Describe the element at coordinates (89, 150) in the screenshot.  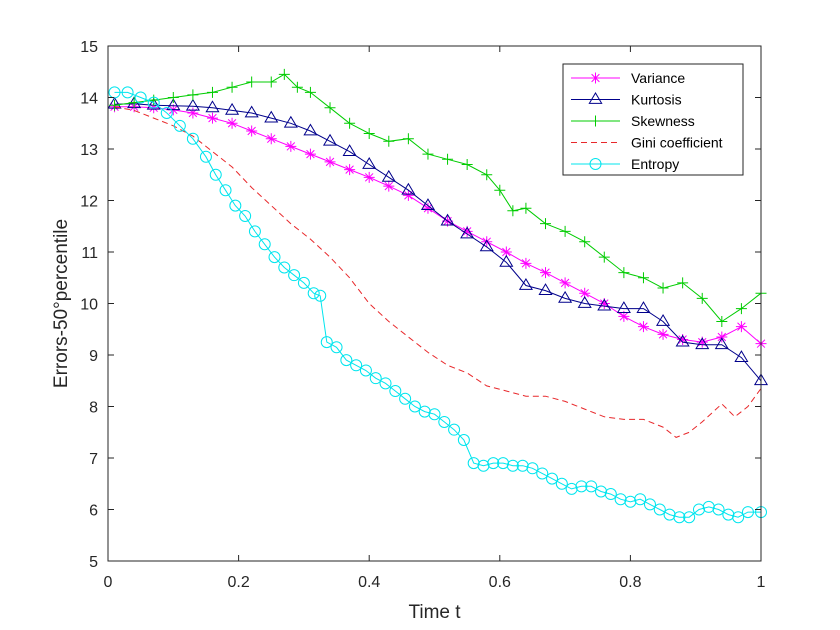
I see `y-tick-label: 13` at that location.